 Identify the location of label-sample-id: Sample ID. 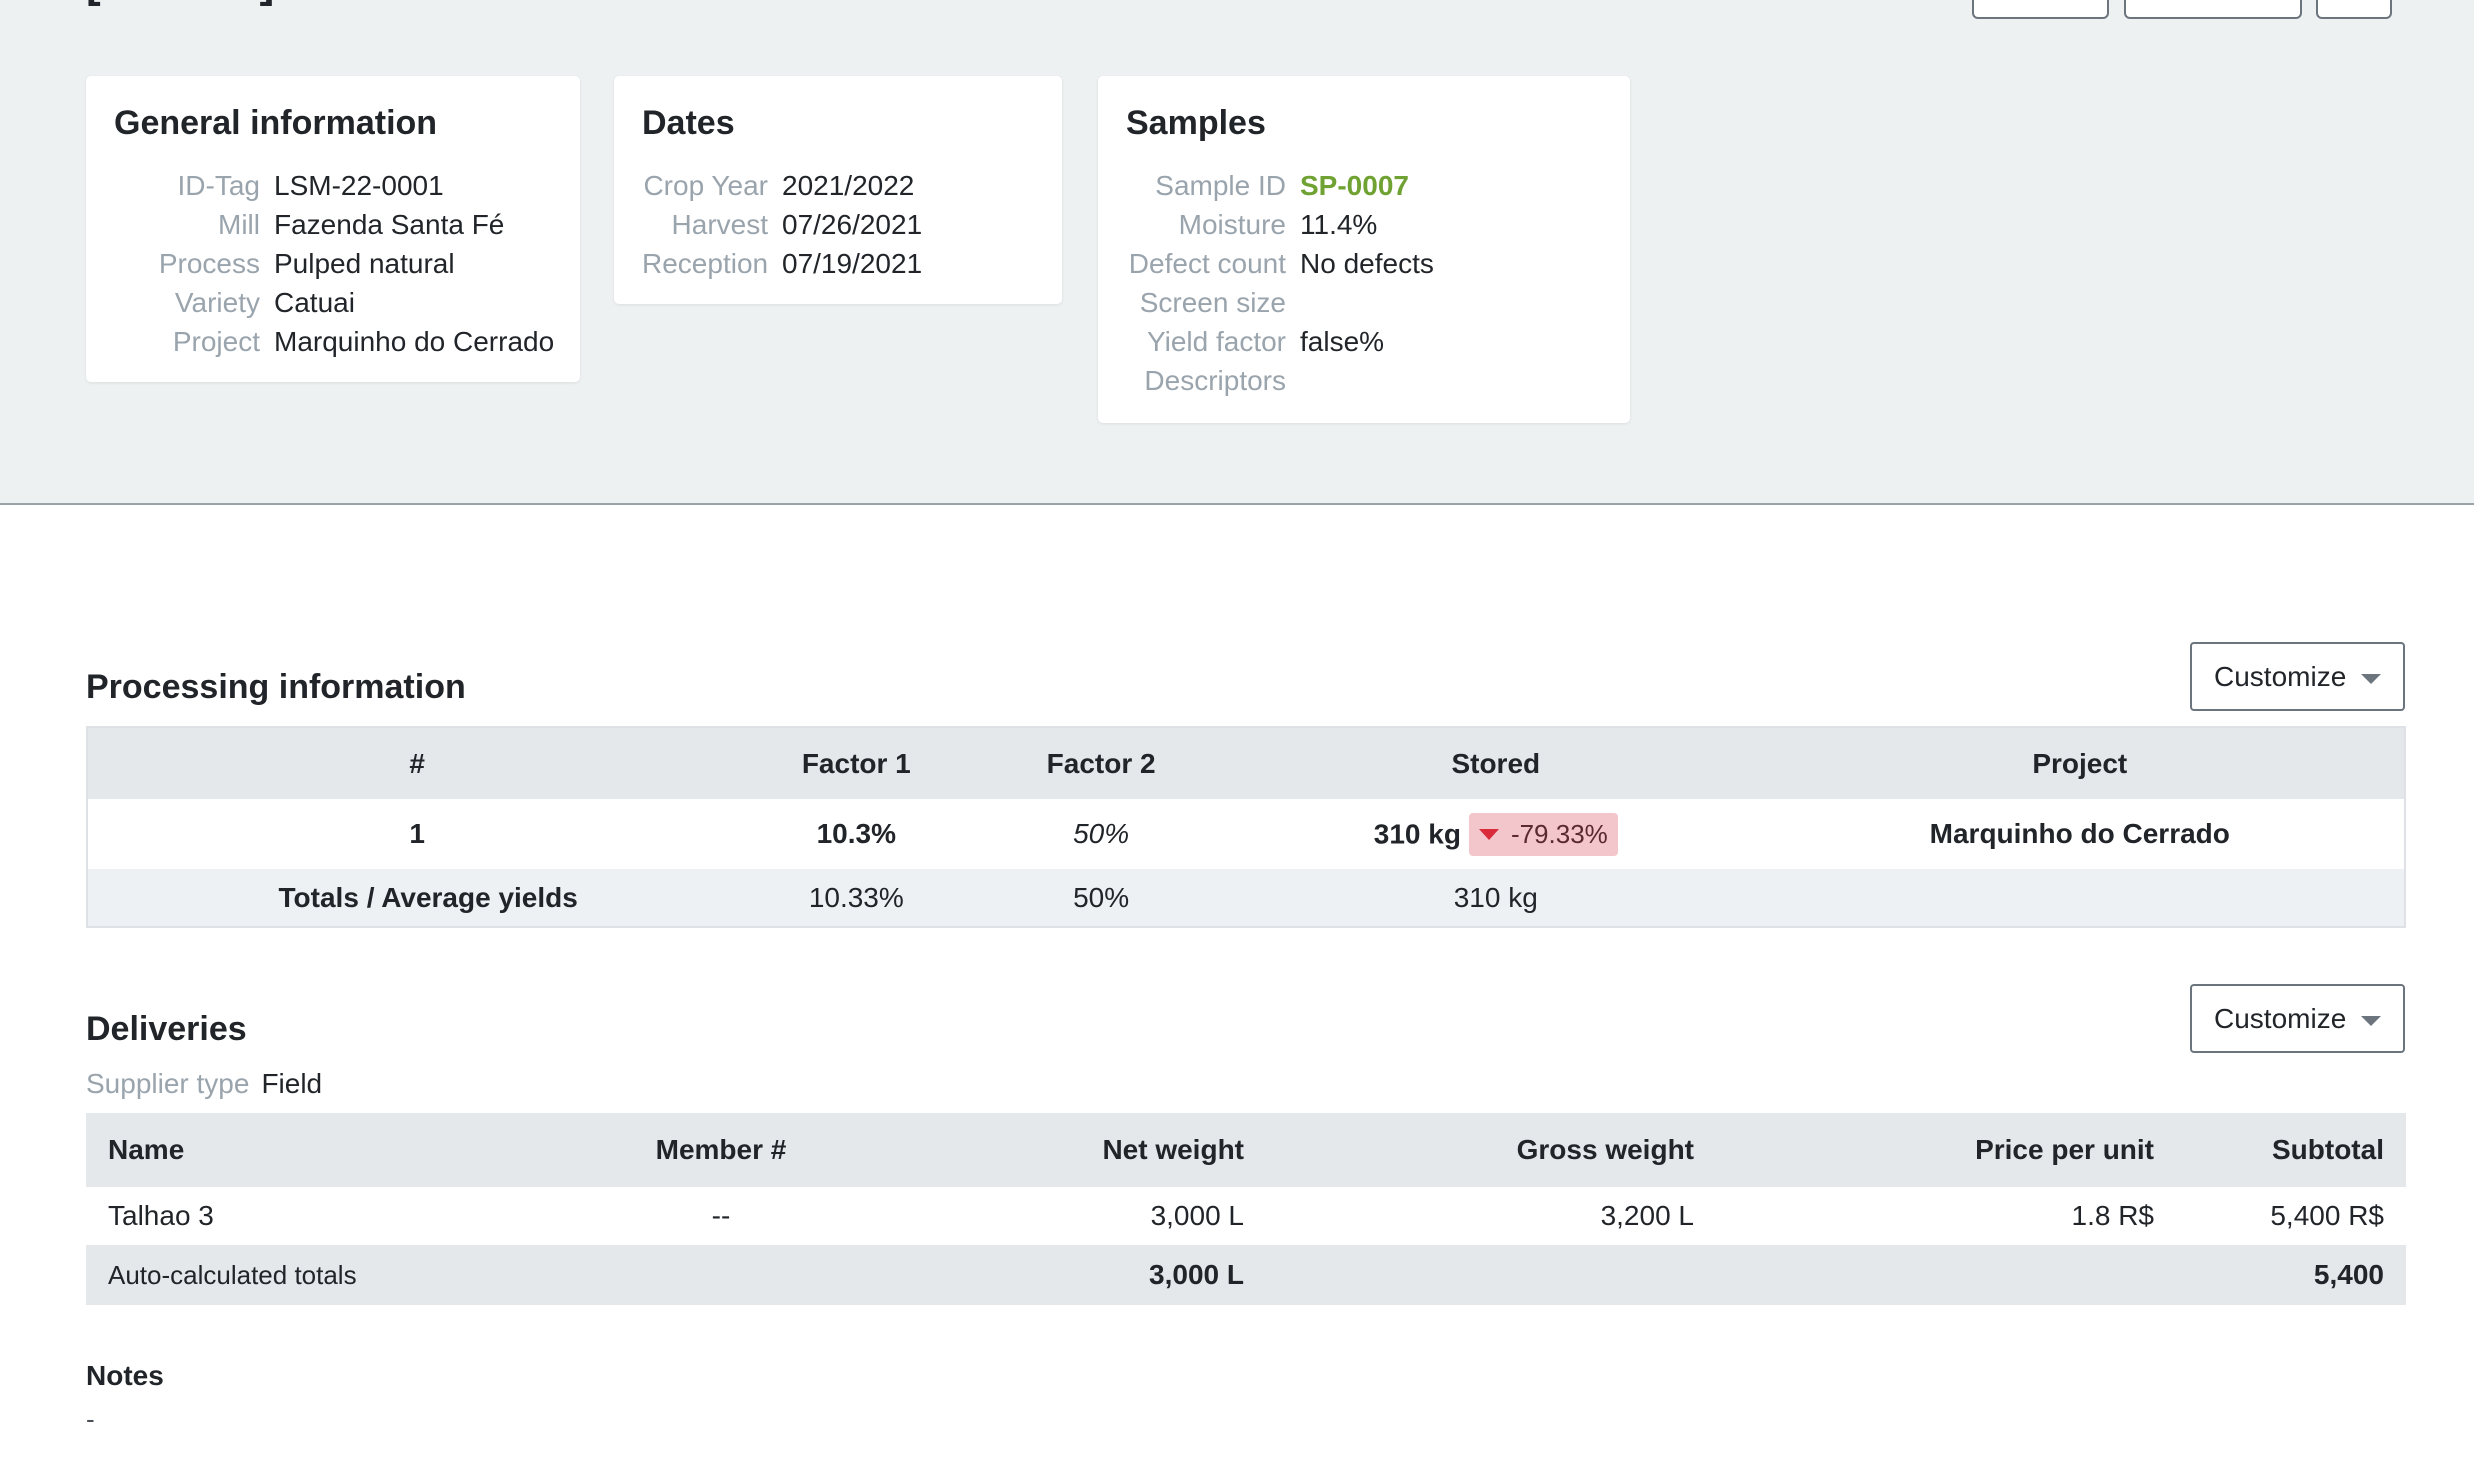
(1220, 185).